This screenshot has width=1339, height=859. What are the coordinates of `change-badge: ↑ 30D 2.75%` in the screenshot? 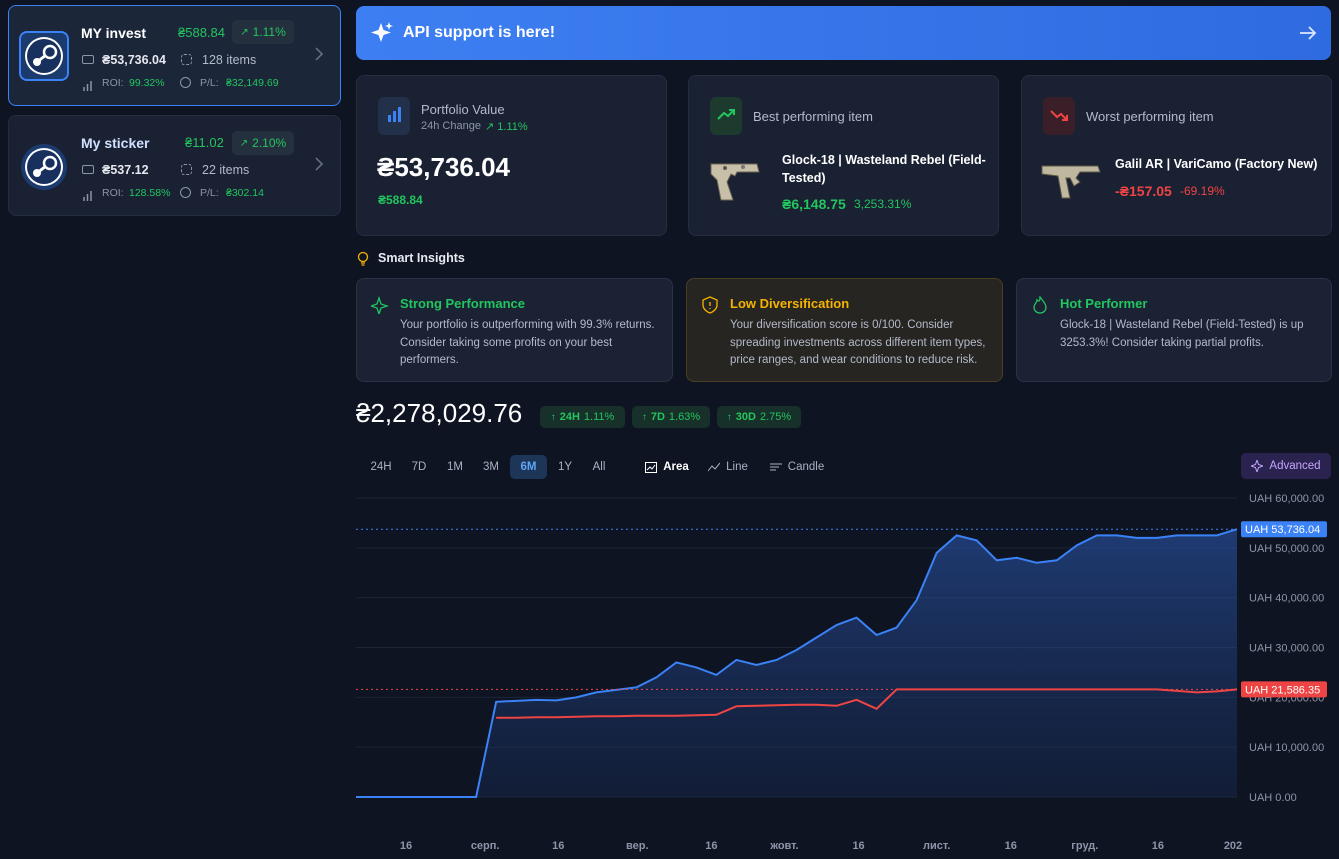 It's located at (759, 417).